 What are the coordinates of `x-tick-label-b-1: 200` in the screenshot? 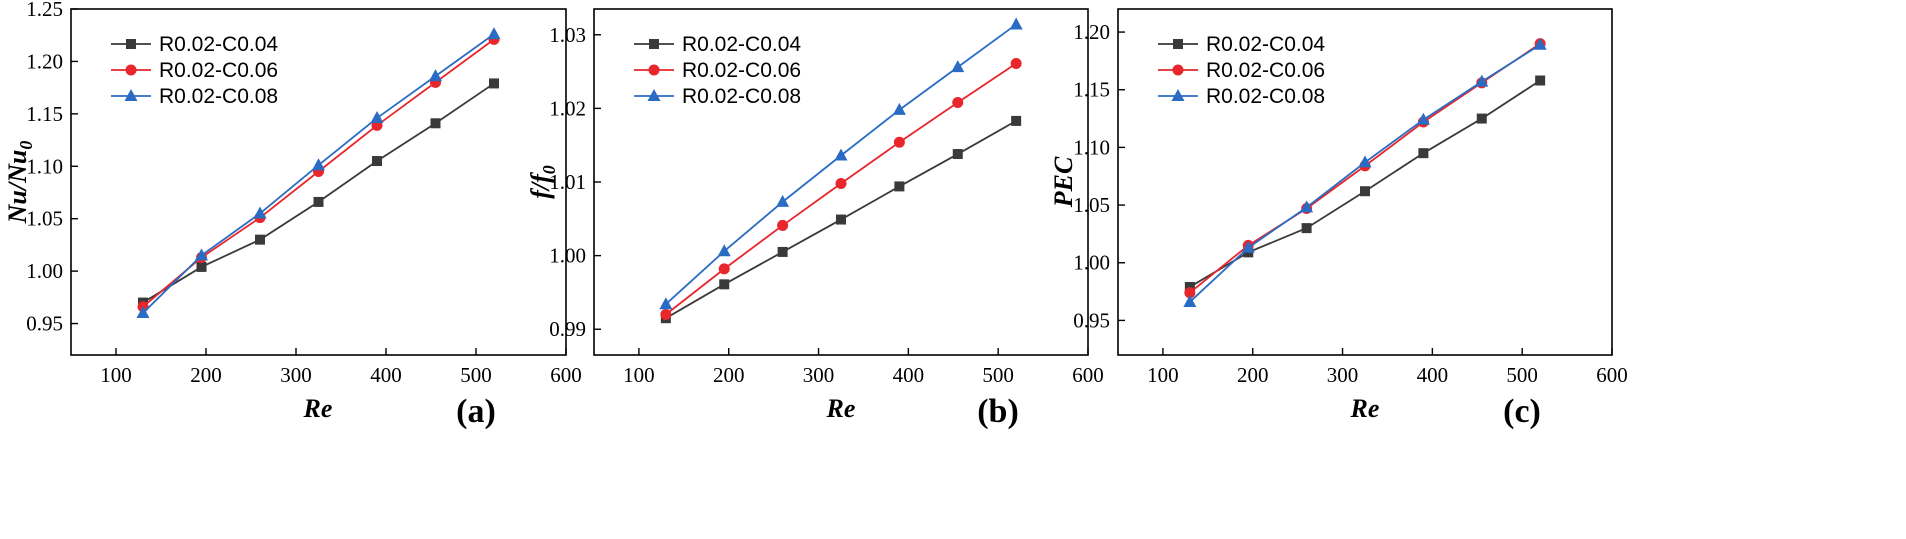 It's located at (729, 375).